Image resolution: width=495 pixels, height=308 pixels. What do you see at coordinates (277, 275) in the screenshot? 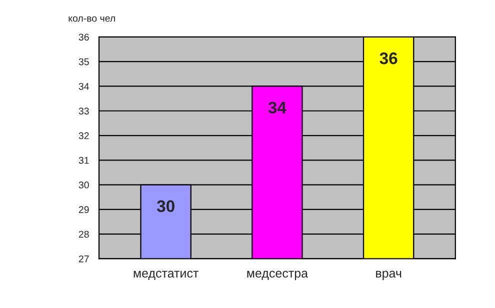
I see `x-tick-label: медсестра` at bounding box center [277, 275].